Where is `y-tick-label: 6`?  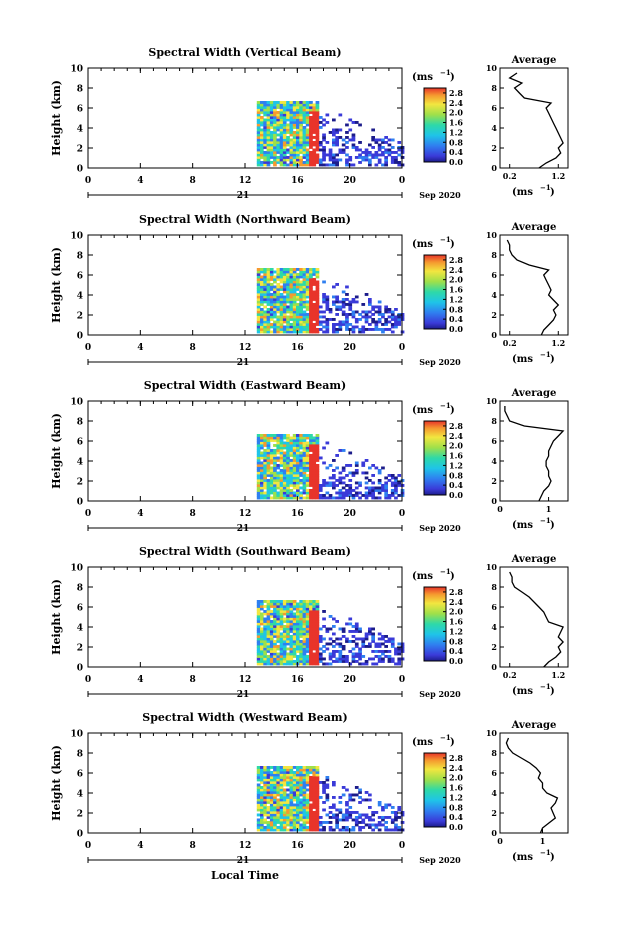 y-tick-label: 6 is located at coordinates (80, 277).